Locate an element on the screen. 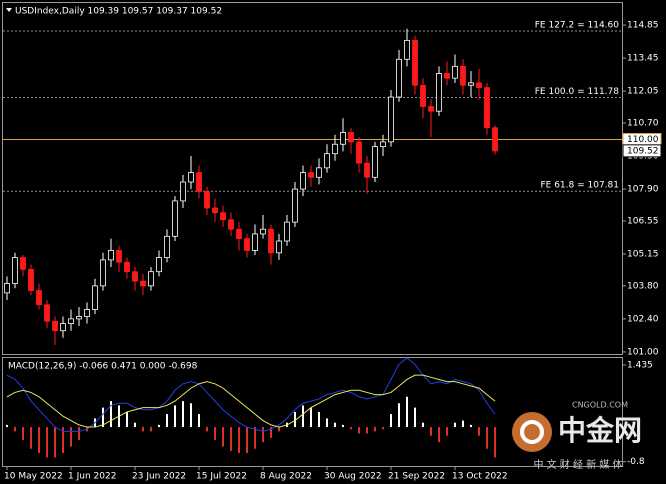 Image resolution: width=666 pixels, height=484 pixels. y-tick-label: -0.8 is located at coordinates (636, 462).